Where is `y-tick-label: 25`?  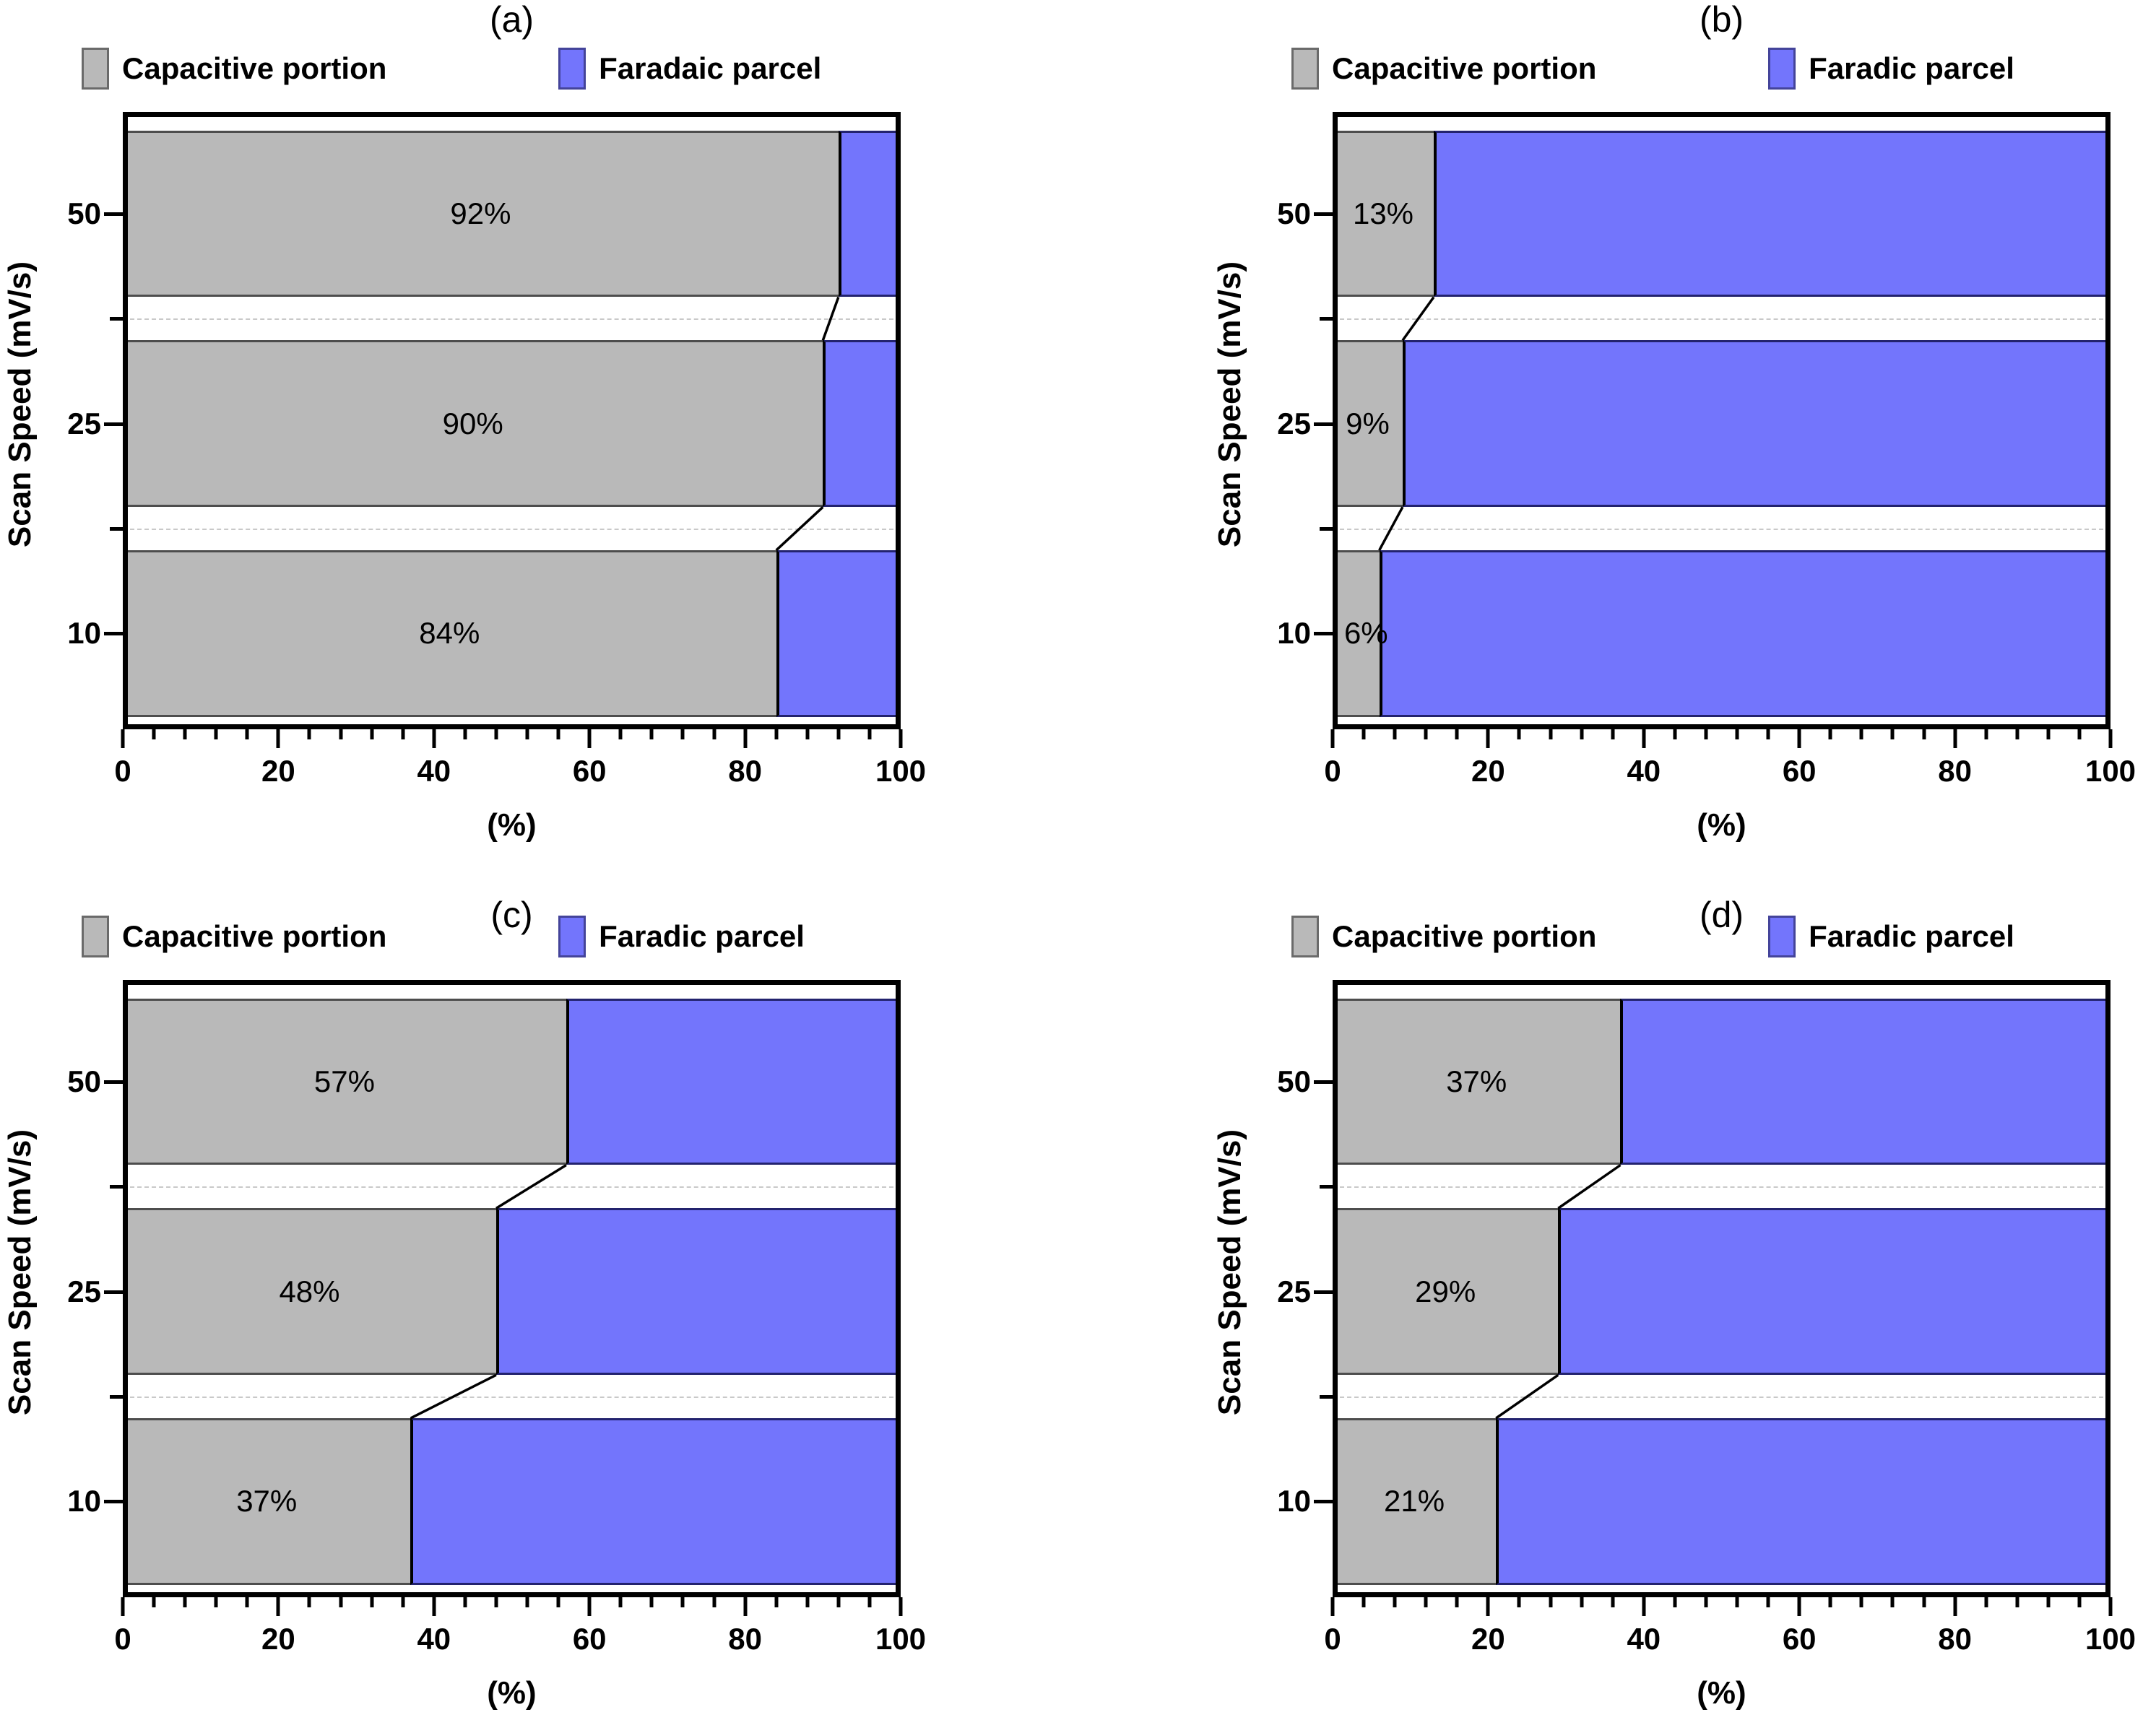 y-tick-label: 25 is located at coordinates (1294, 423).